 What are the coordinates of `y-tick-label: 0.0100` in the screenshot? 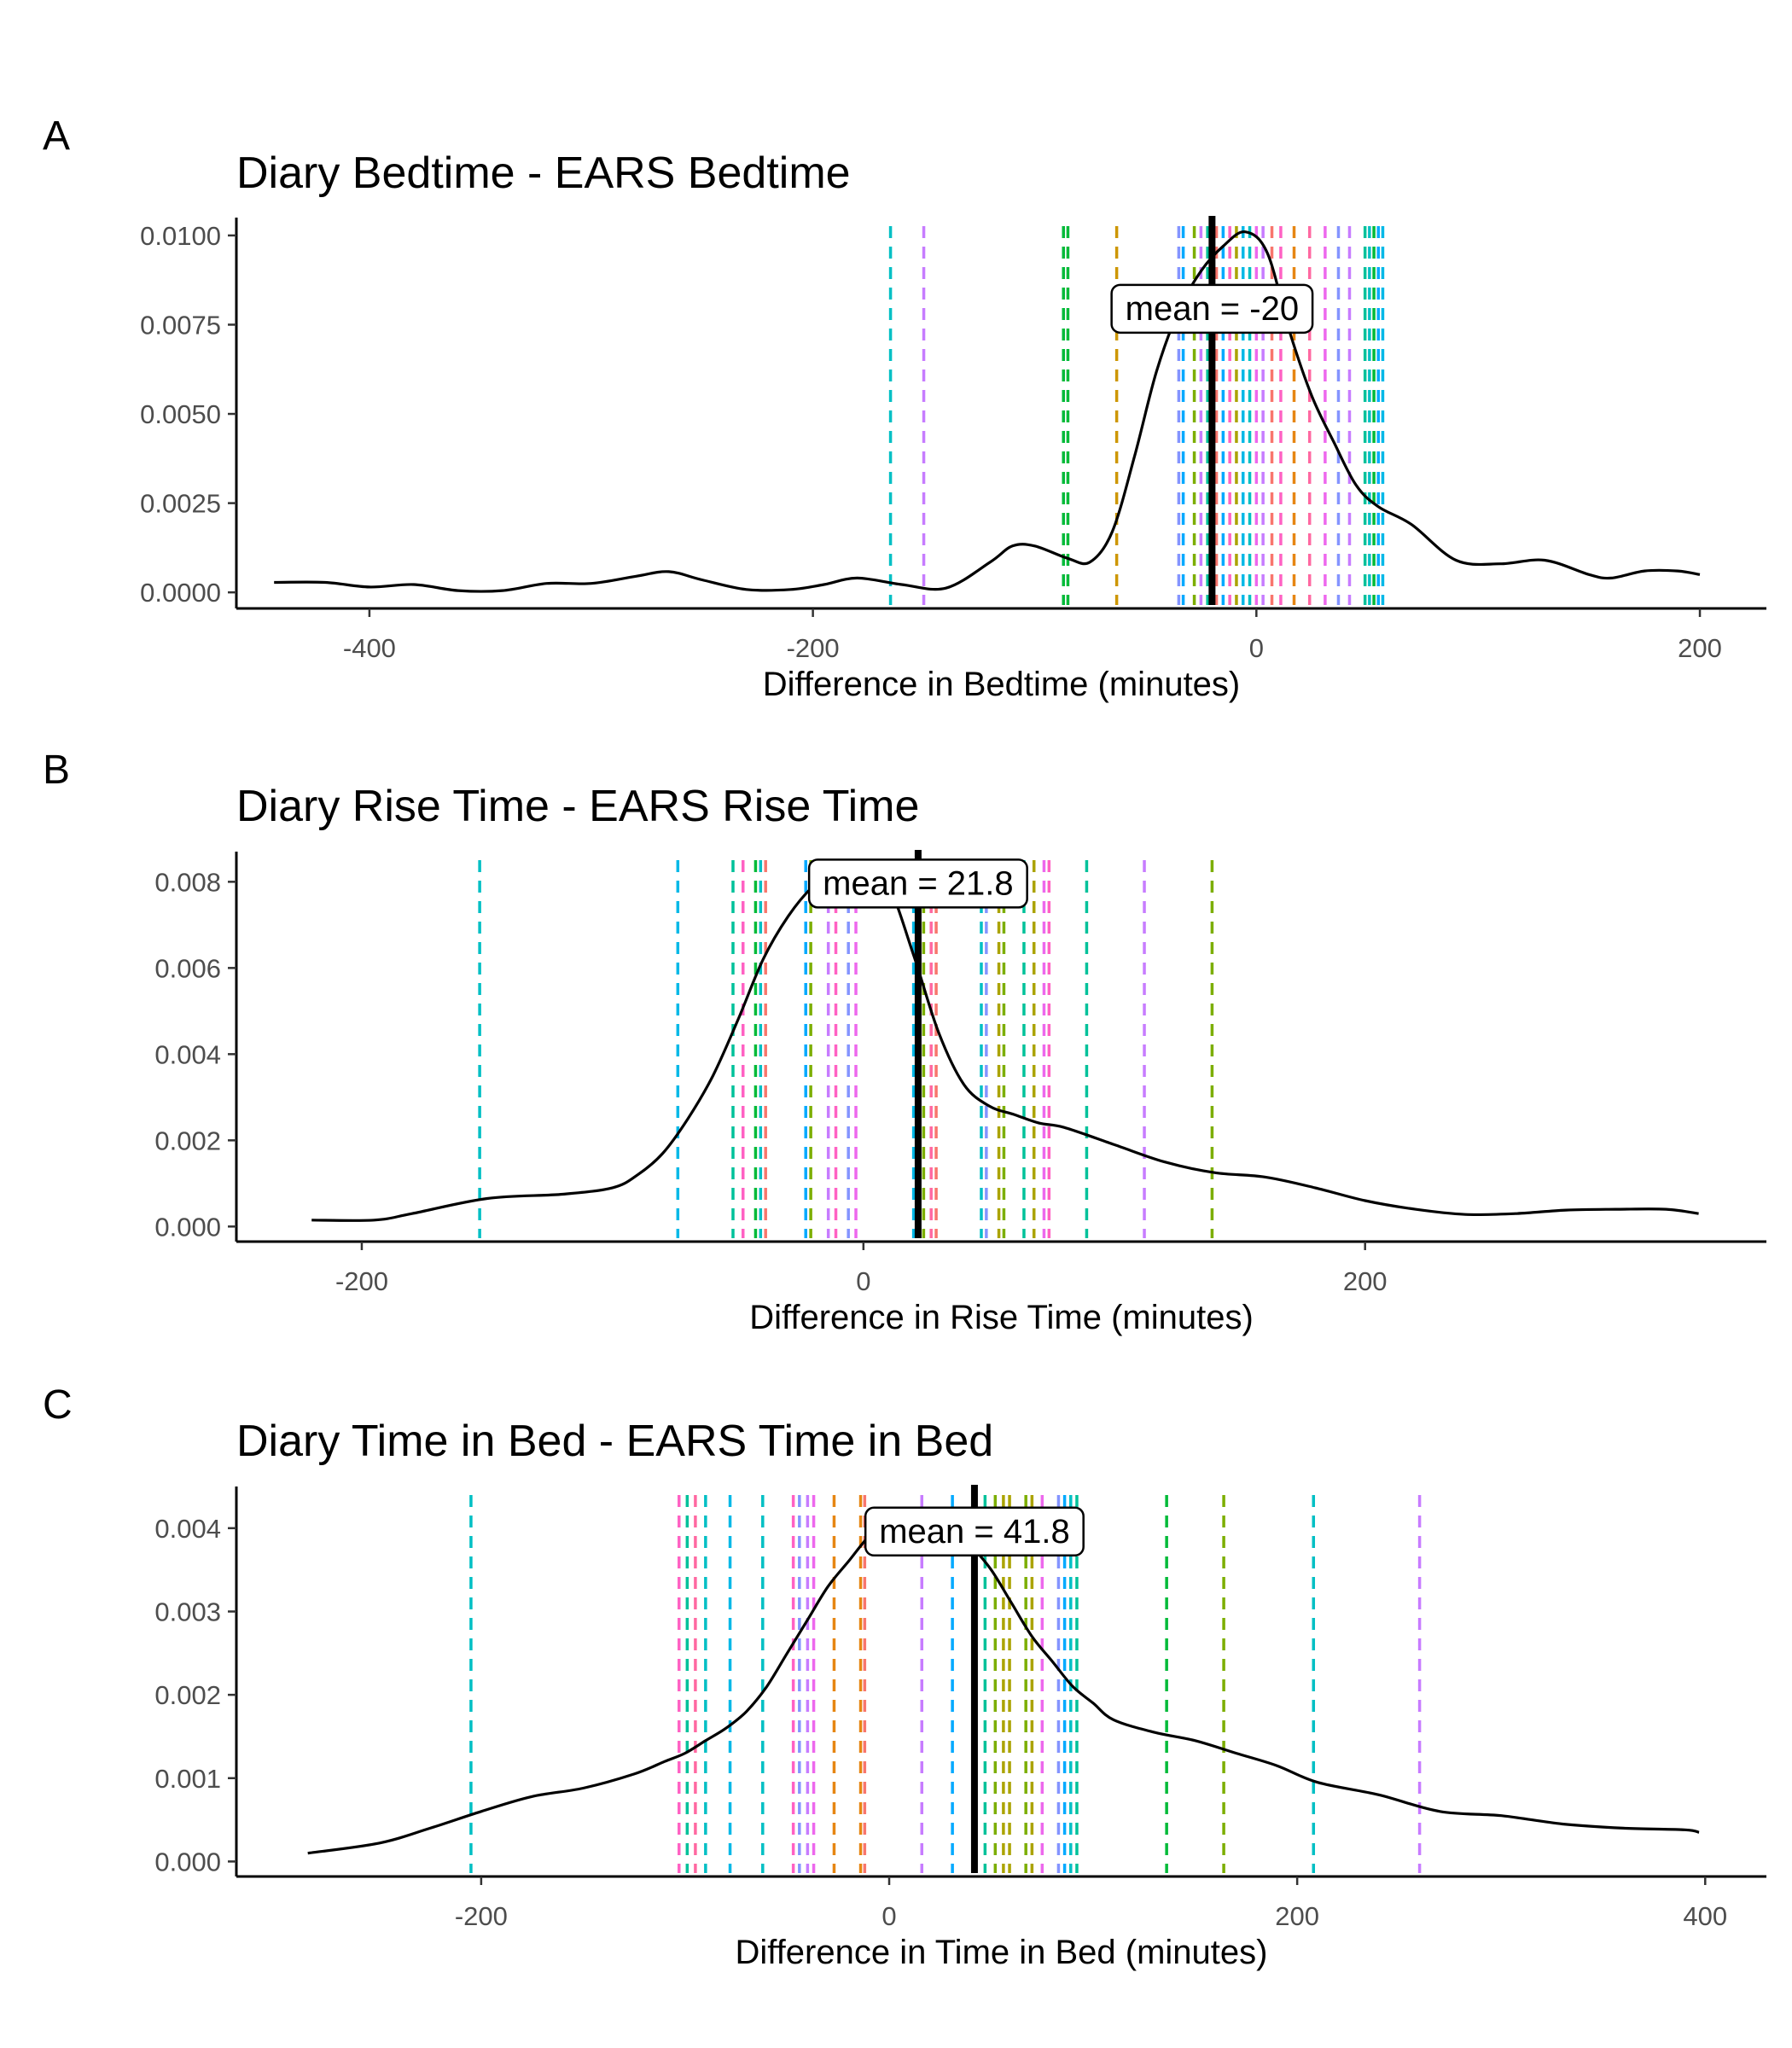 It's located at (180, 236).